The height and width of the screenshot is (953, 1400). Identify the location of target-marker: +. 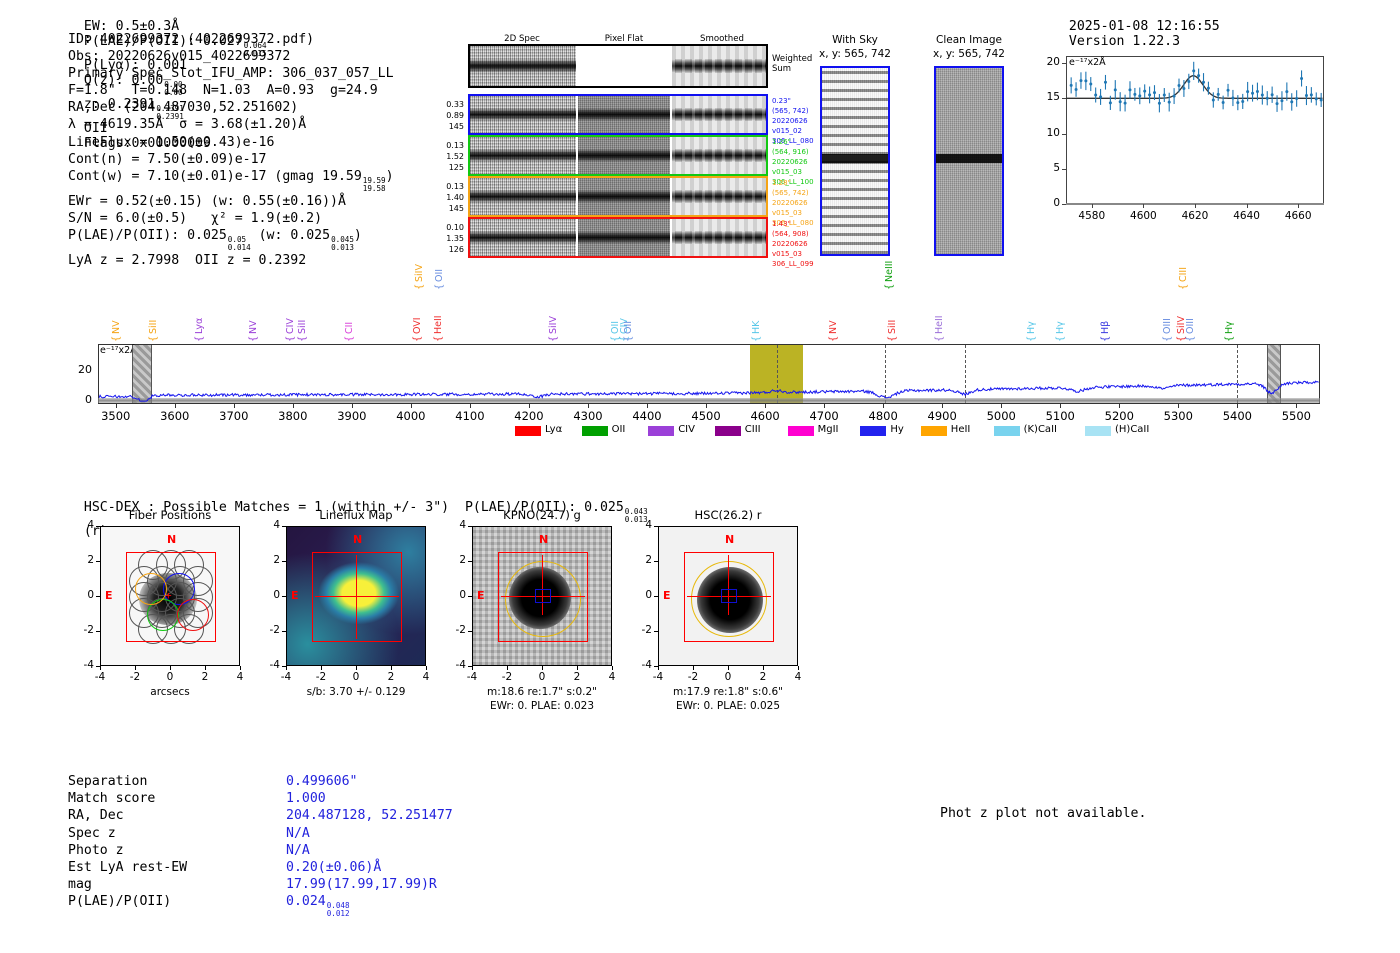
(168, 595).